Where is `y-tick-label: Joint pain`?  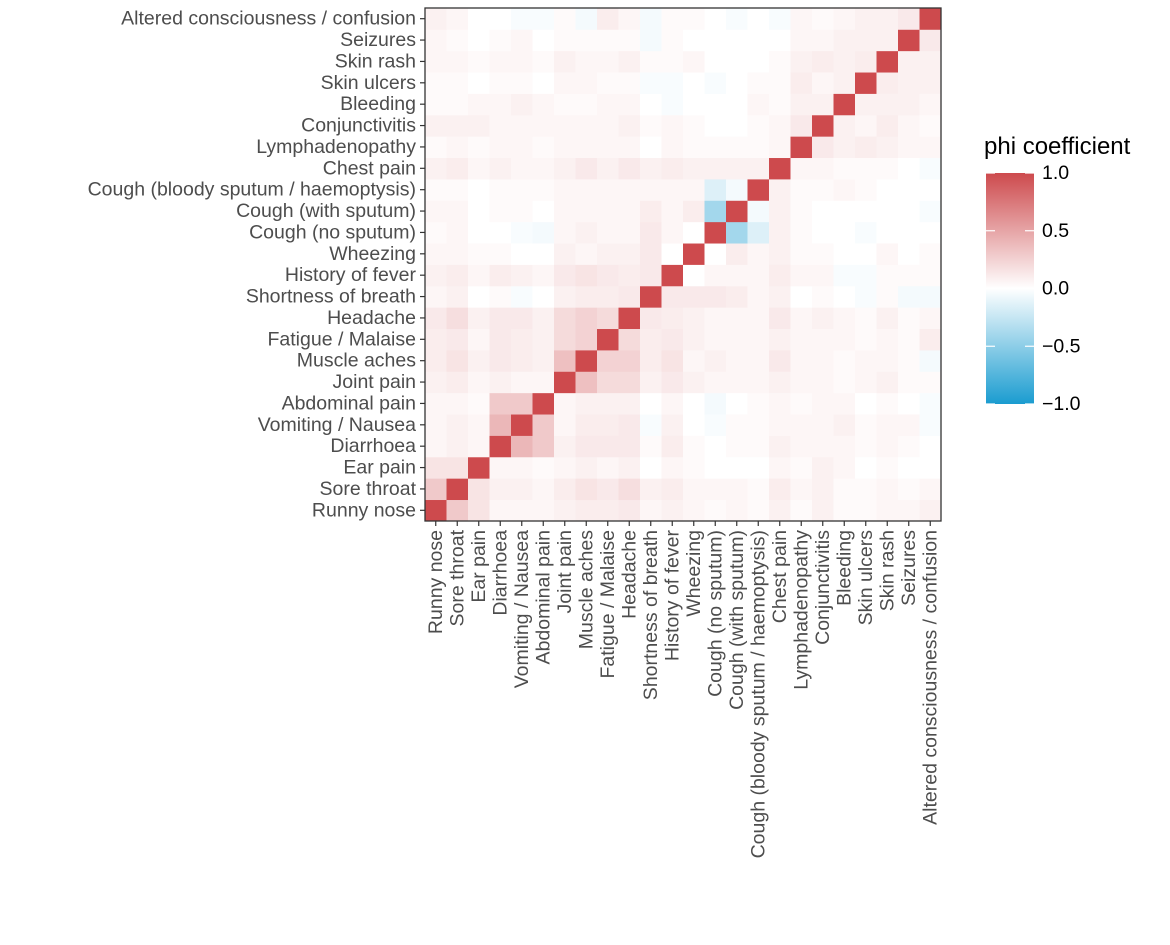
y-tick-label: Joint pain is located at coordinates (374, 382).